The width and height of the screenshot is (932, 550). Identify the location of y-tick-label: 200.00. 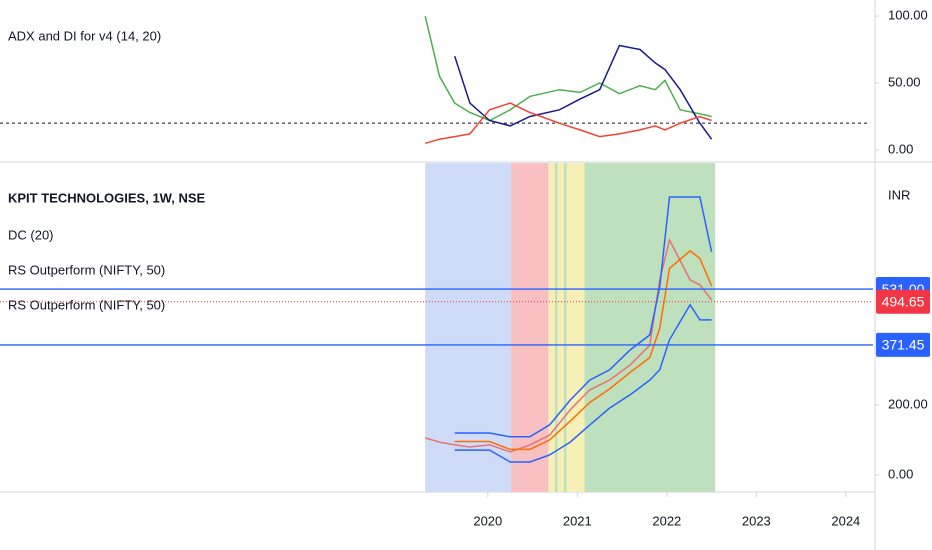
(908, 403).